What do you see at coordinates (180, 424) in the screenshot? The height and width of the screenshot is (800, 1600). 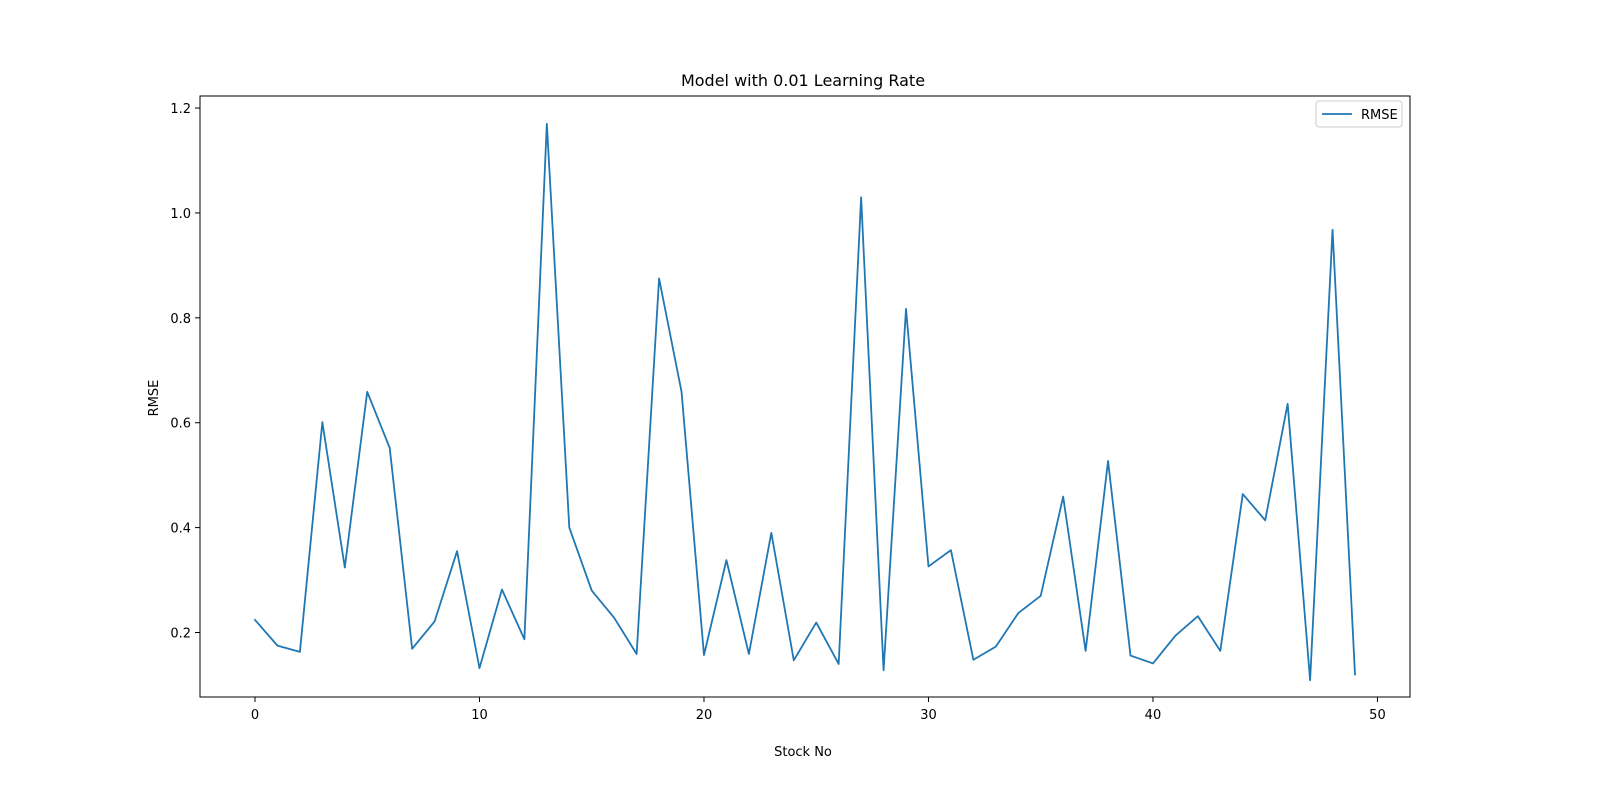 I see `y-tick-label: 0.6` at bounding box center [180, 424].